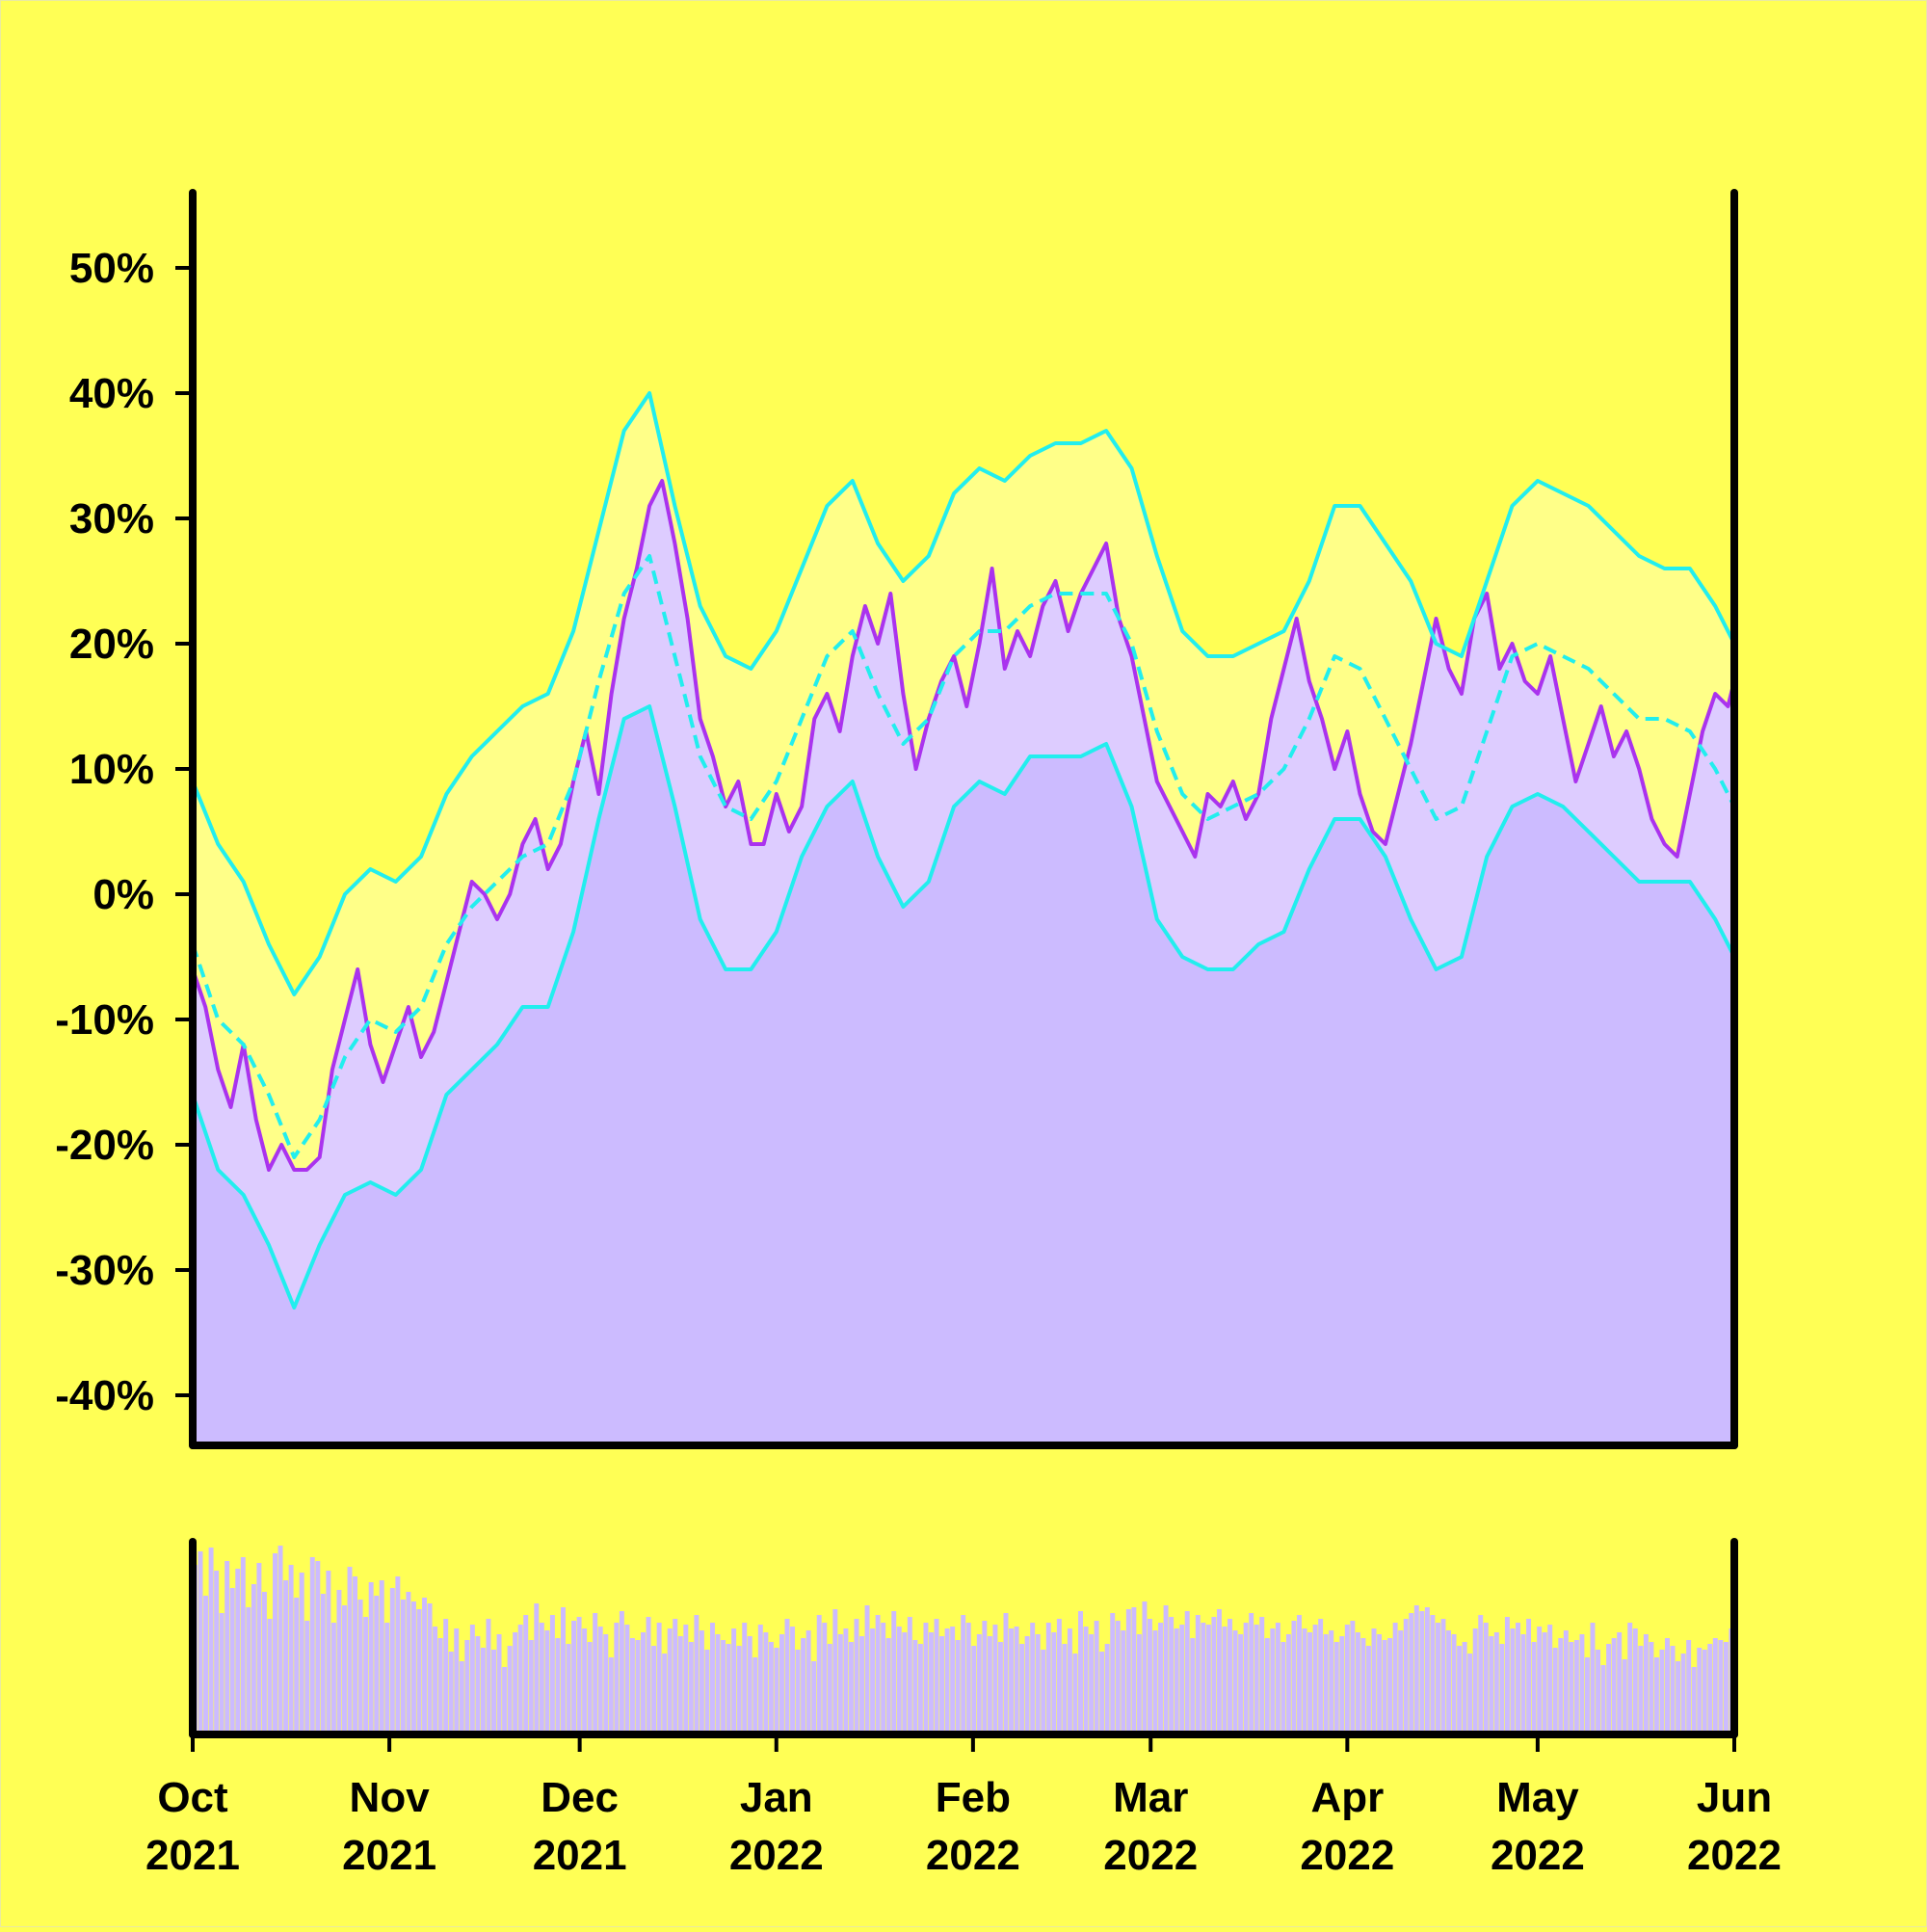 This screenshot has height=1932, width=1927. Describe the element at coordinates (580, 1797) in the screenshot. I see `x-tick-label-month: Dec` at that location.